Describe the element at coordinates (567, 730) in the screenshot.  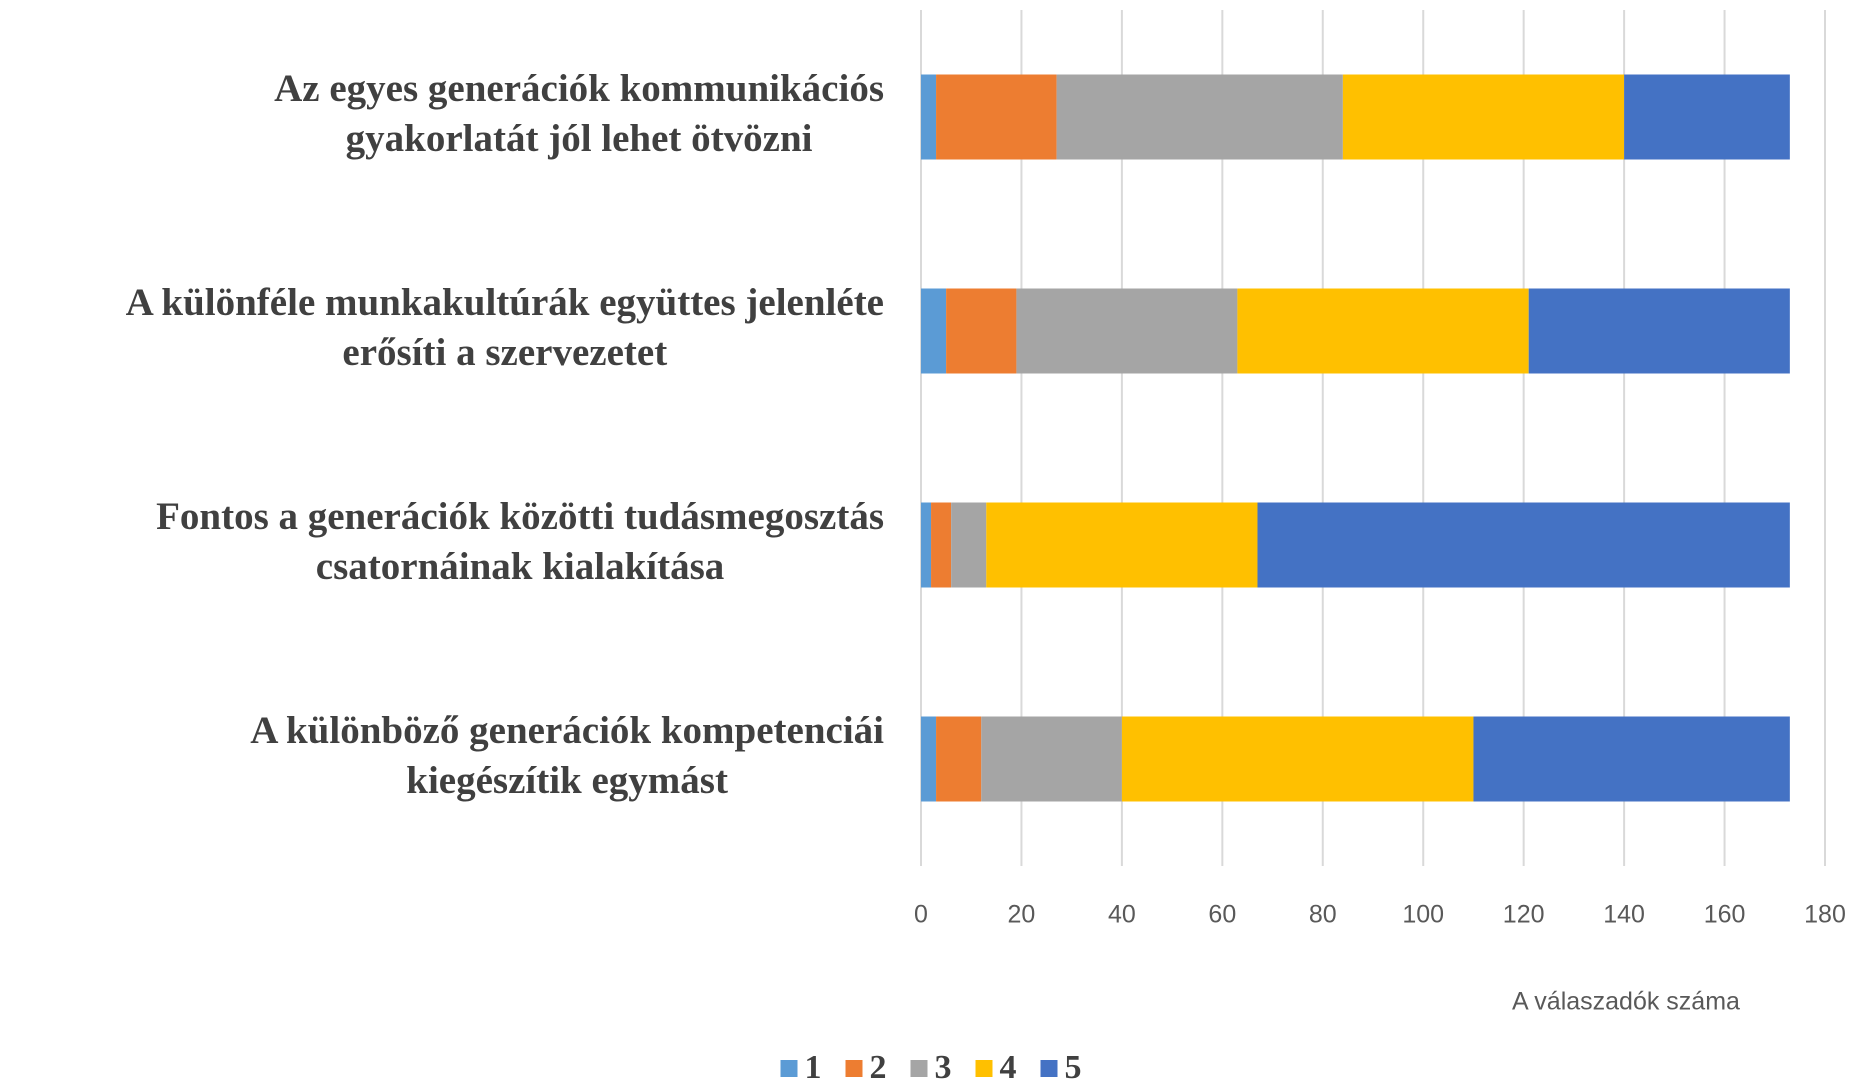
I see `category-label: A különböző generációk kompetenciái` at that location.